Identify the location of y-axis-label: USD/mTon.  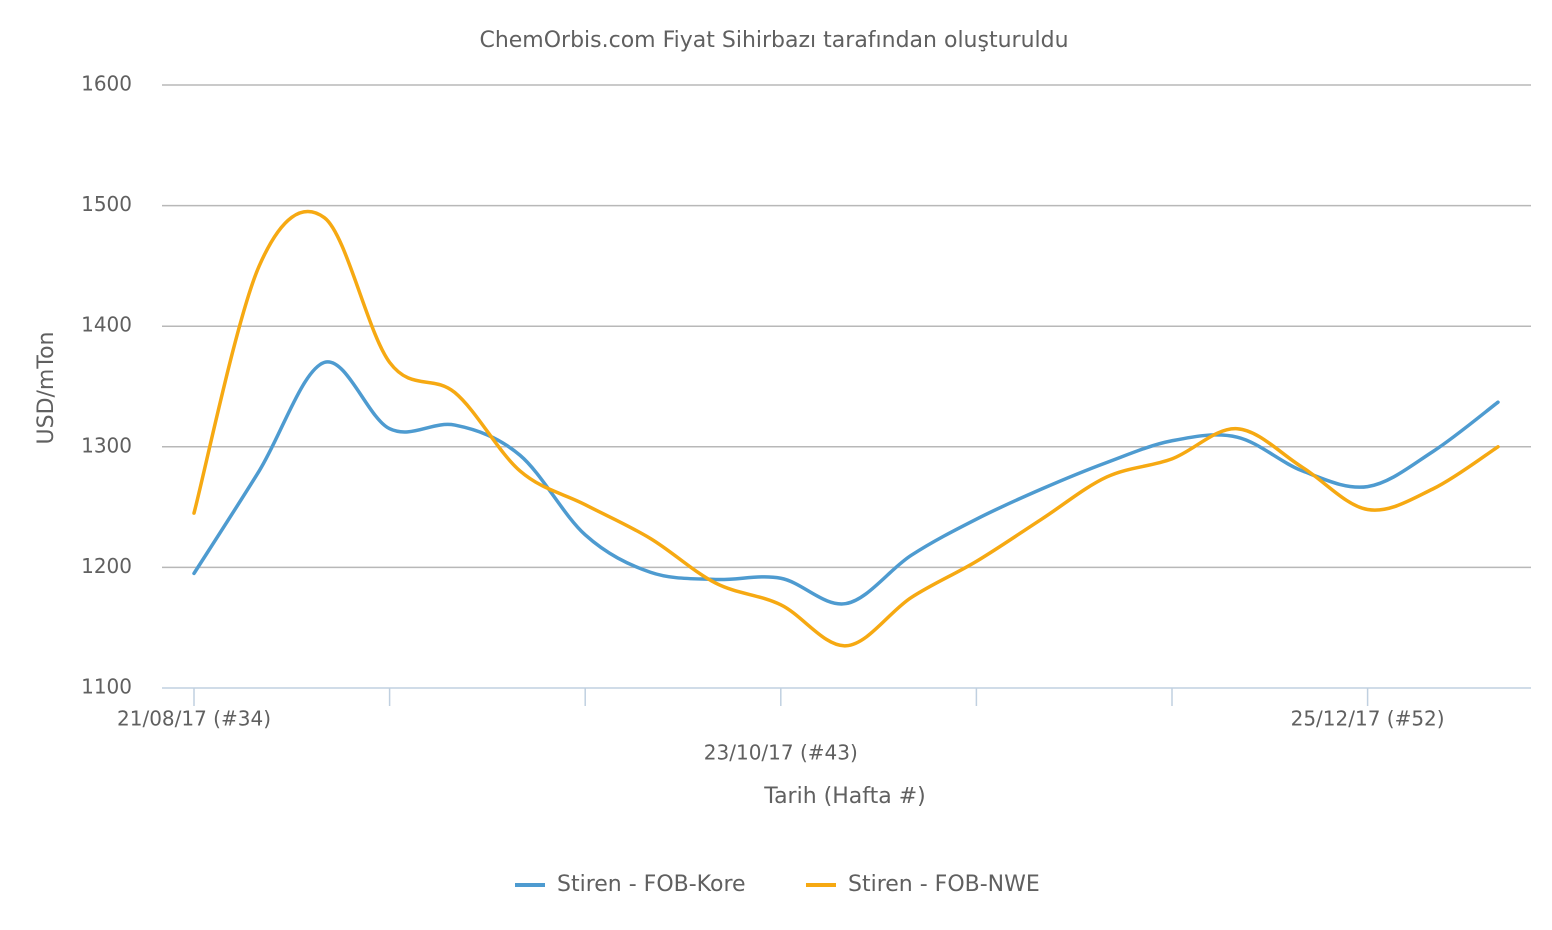
(46, 388).